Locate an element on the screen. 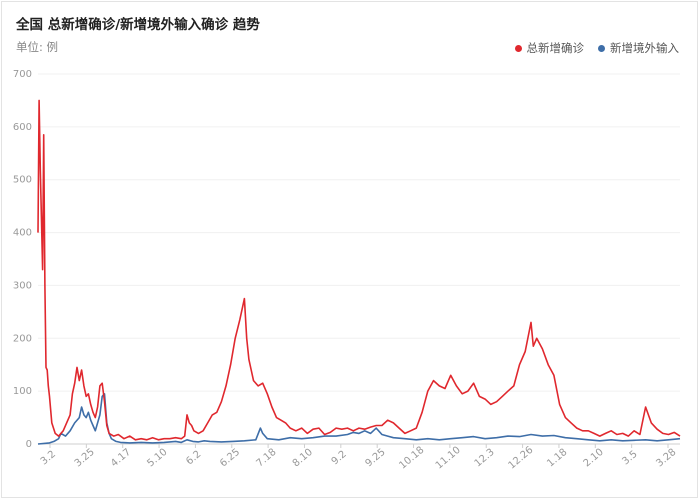  legend-item-imported: 新增境外输入 is located at coordinates (638, 48).